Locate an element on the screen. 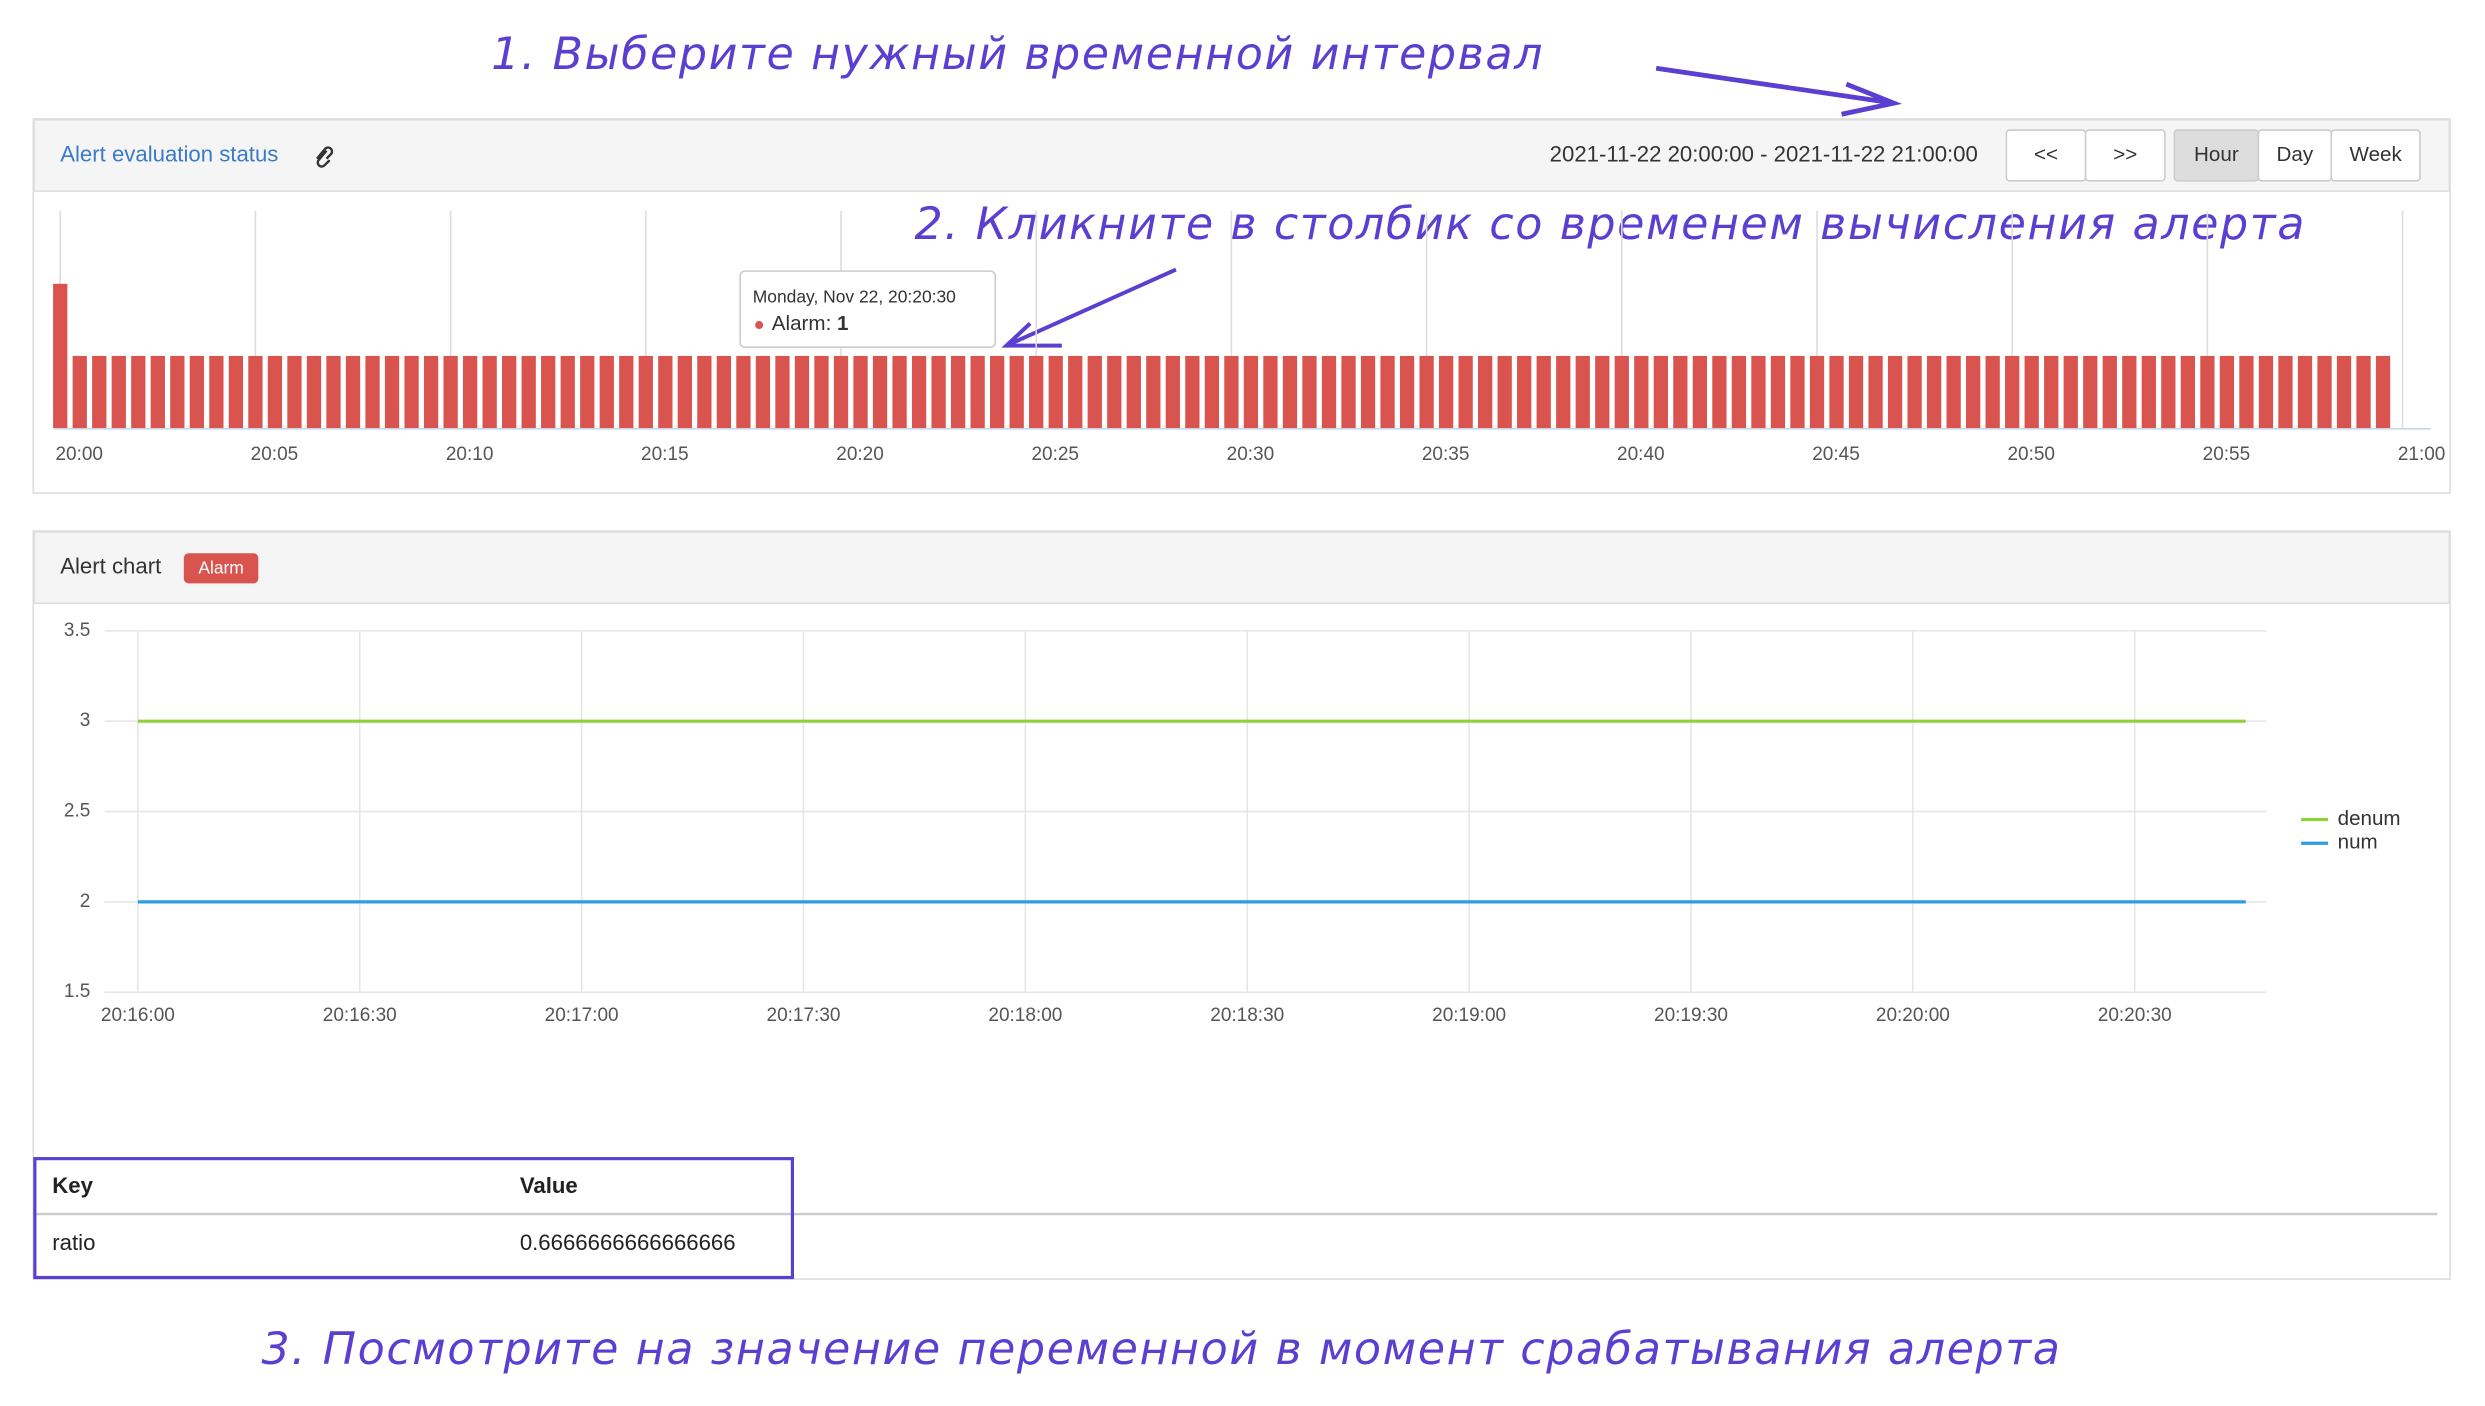 This screenshot has height=1406, width=2485. link-icon is located at coordinates (325, 157).